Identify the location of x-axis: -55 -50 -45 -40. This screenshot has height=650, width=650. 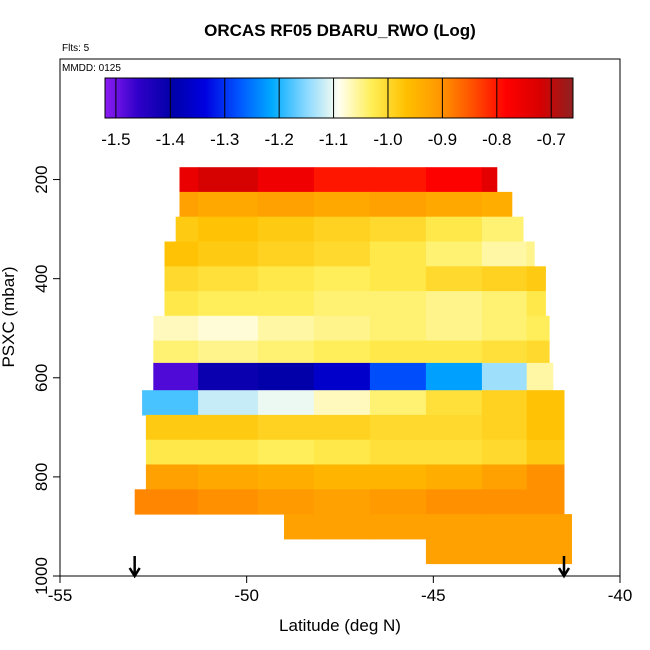
(340, 590).